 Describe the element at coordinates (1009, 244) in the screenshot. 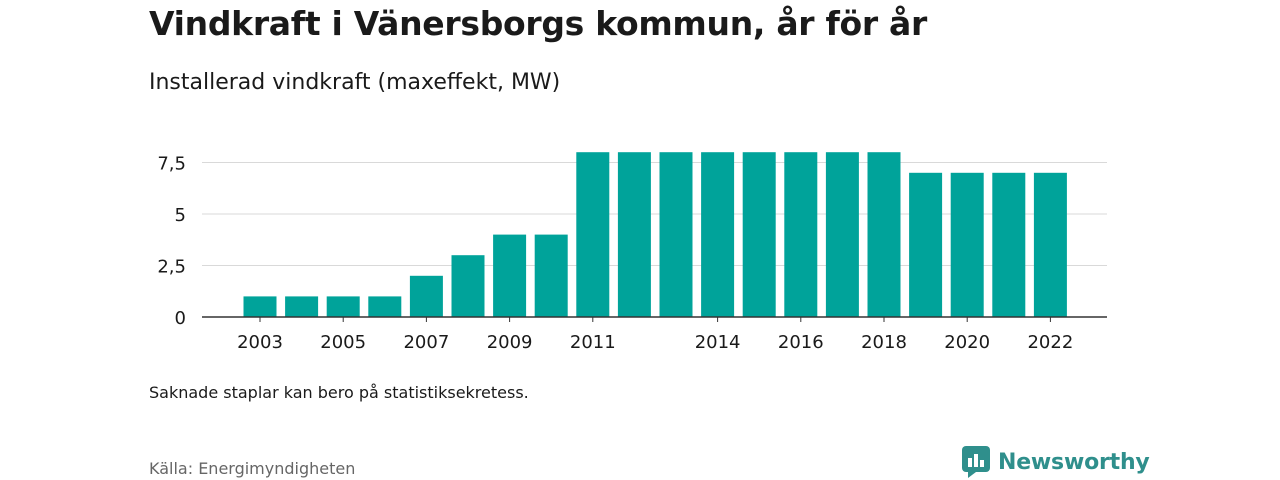

I see `bar-2021` at that location.